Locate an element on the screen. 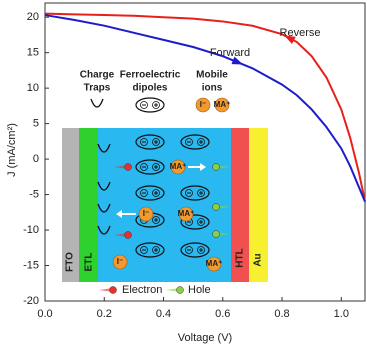  x-tick-label: 0.2 is located at coordinates (104, 314).